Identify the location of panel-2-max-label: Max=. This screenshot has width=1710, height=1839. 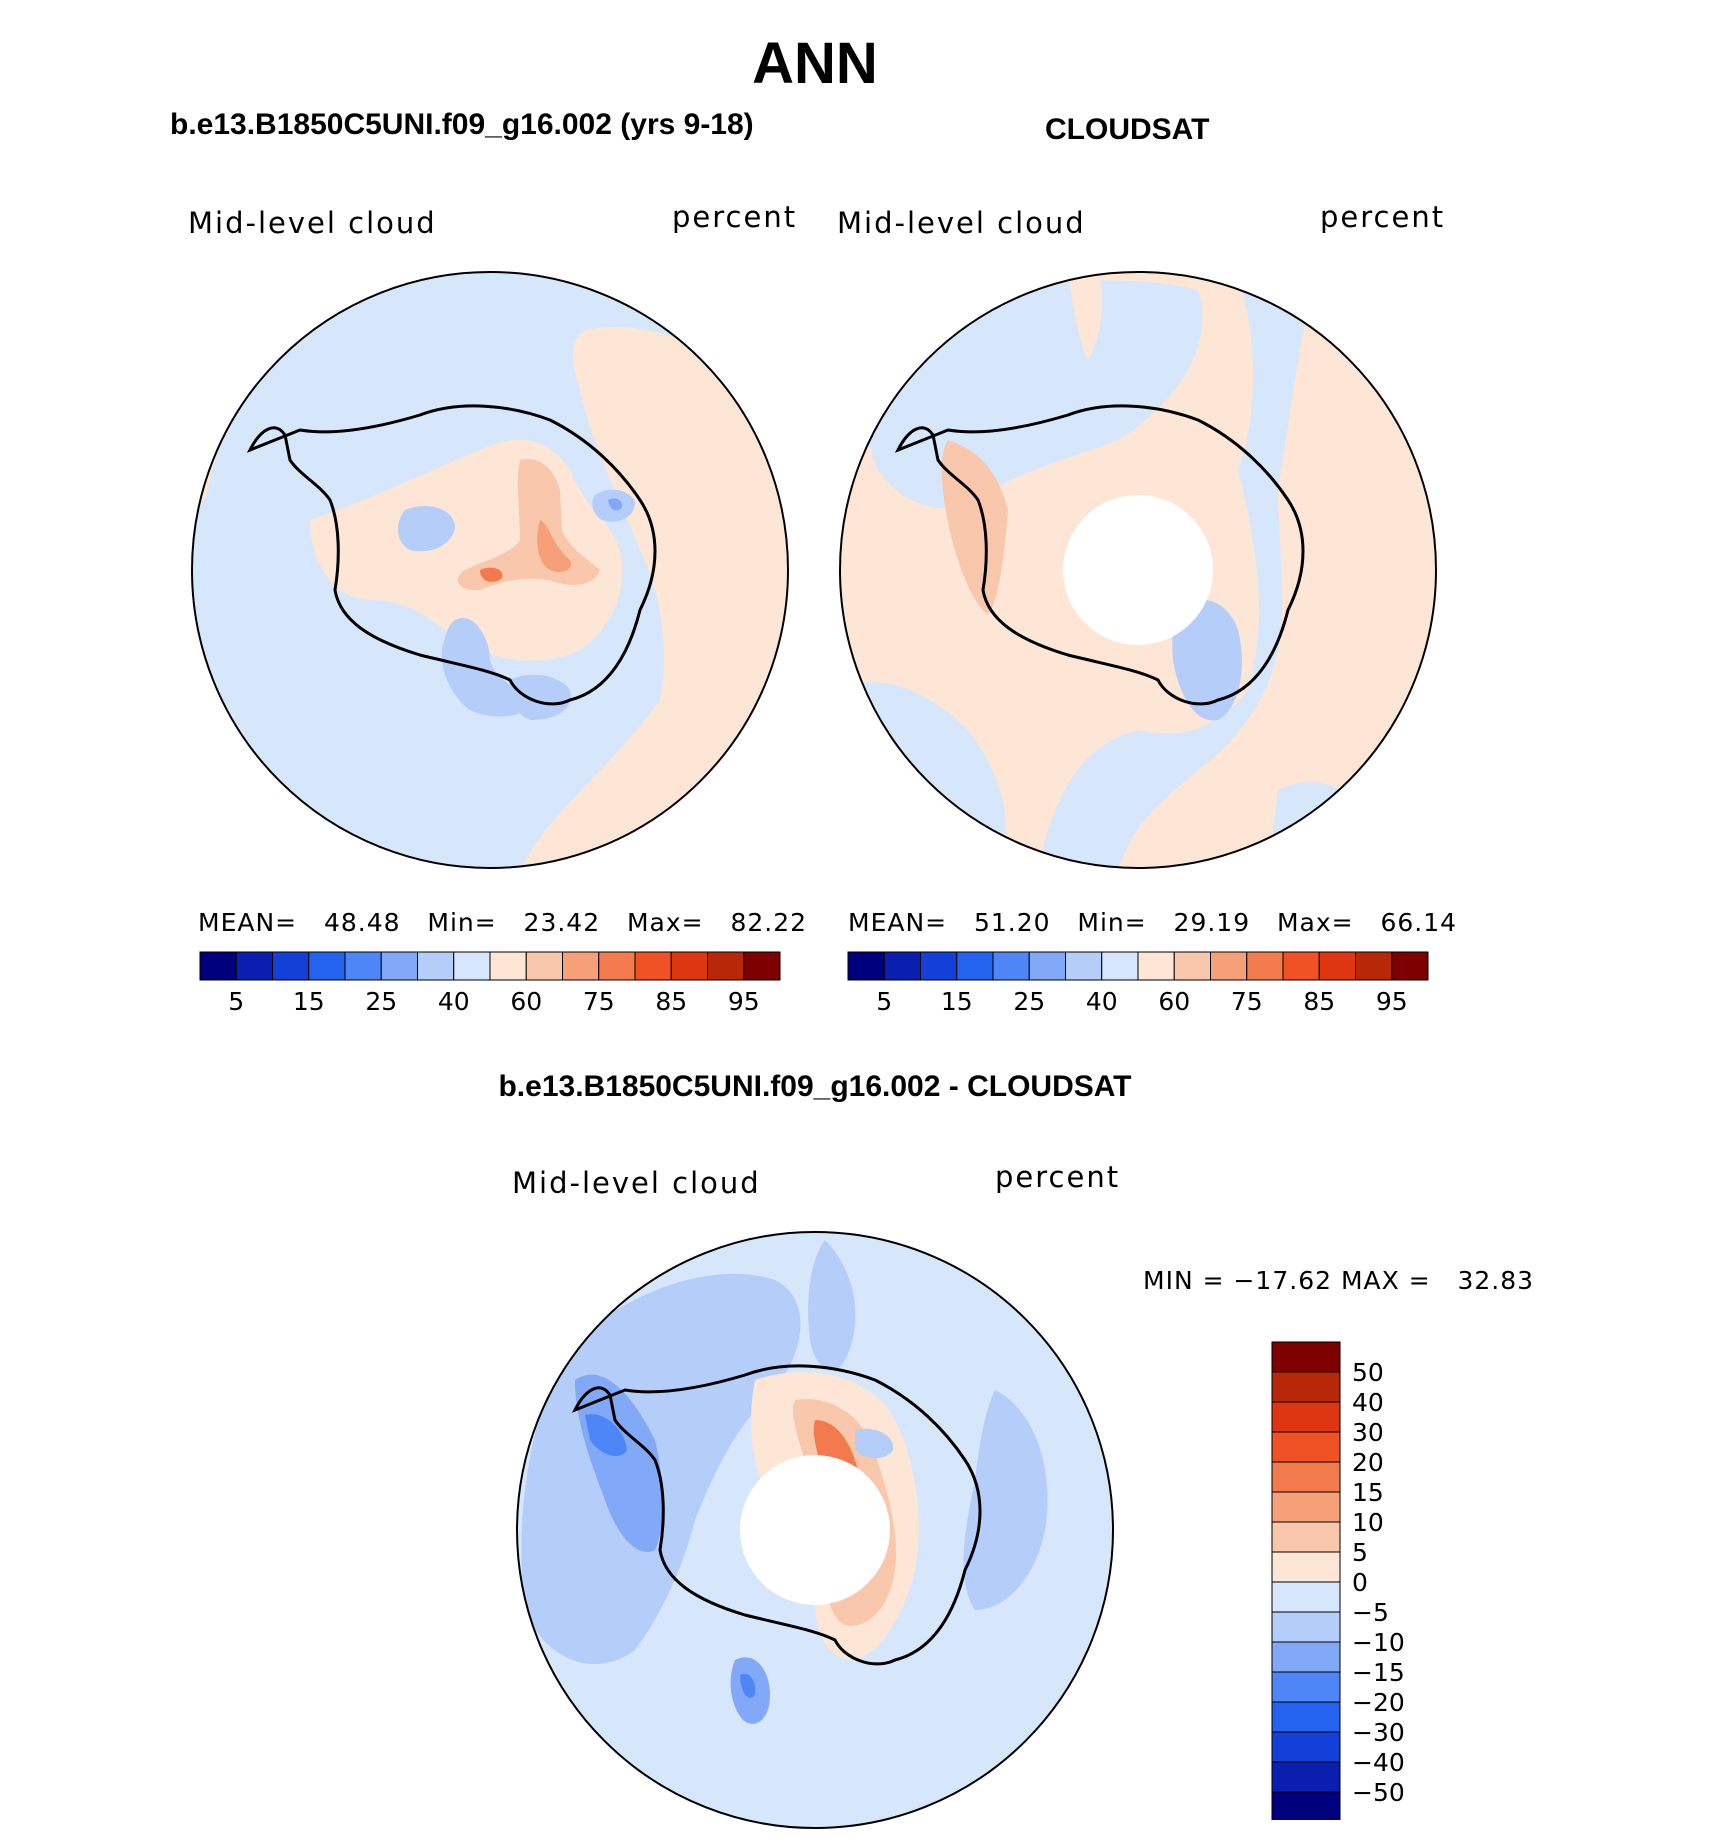
(1315, 922).